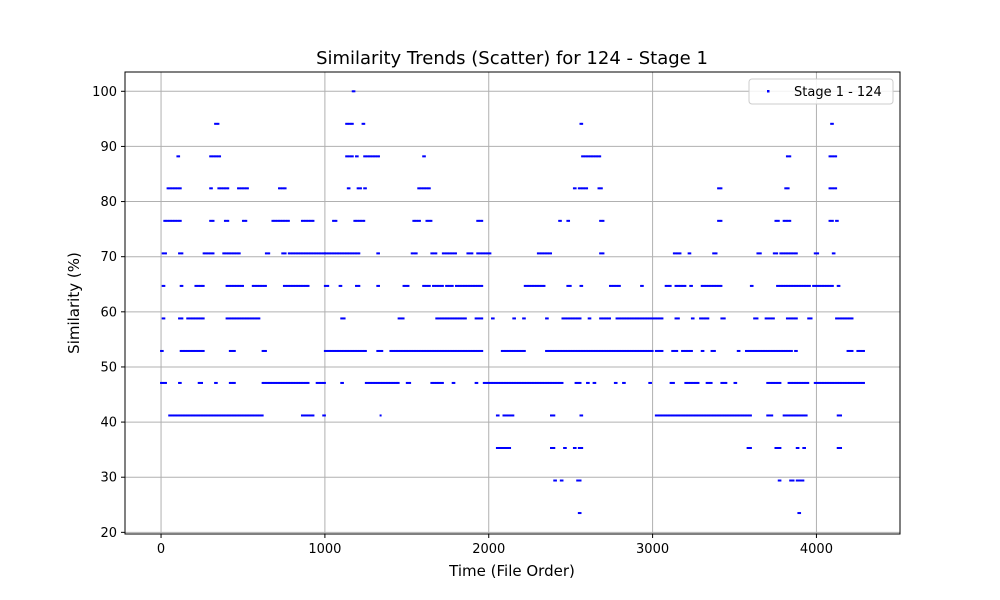 The width and height of the screenshot is (1000, 600). Describe the element at coordinates (74, 303) in the screenshot. I see `y-axis-label: Similarity (%)` at that location.